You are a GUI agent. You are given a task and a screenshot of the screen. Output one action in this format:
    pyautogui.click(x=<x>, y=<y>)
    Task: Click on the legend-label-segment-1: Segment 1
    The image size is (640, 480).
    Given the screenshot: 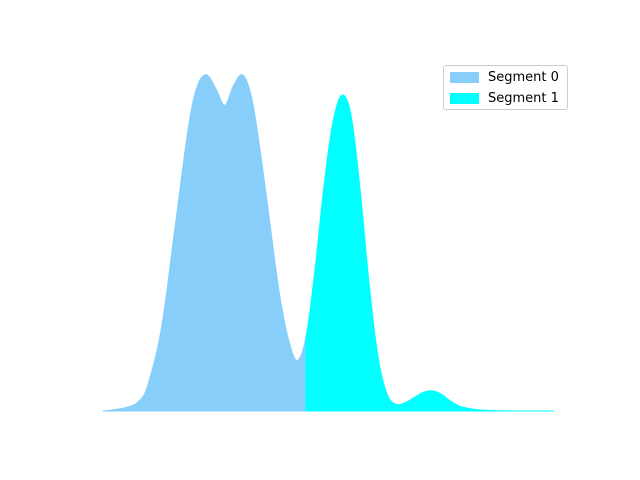 What is the action you would take?
    pyautogui.click(x=523, y=98)
    